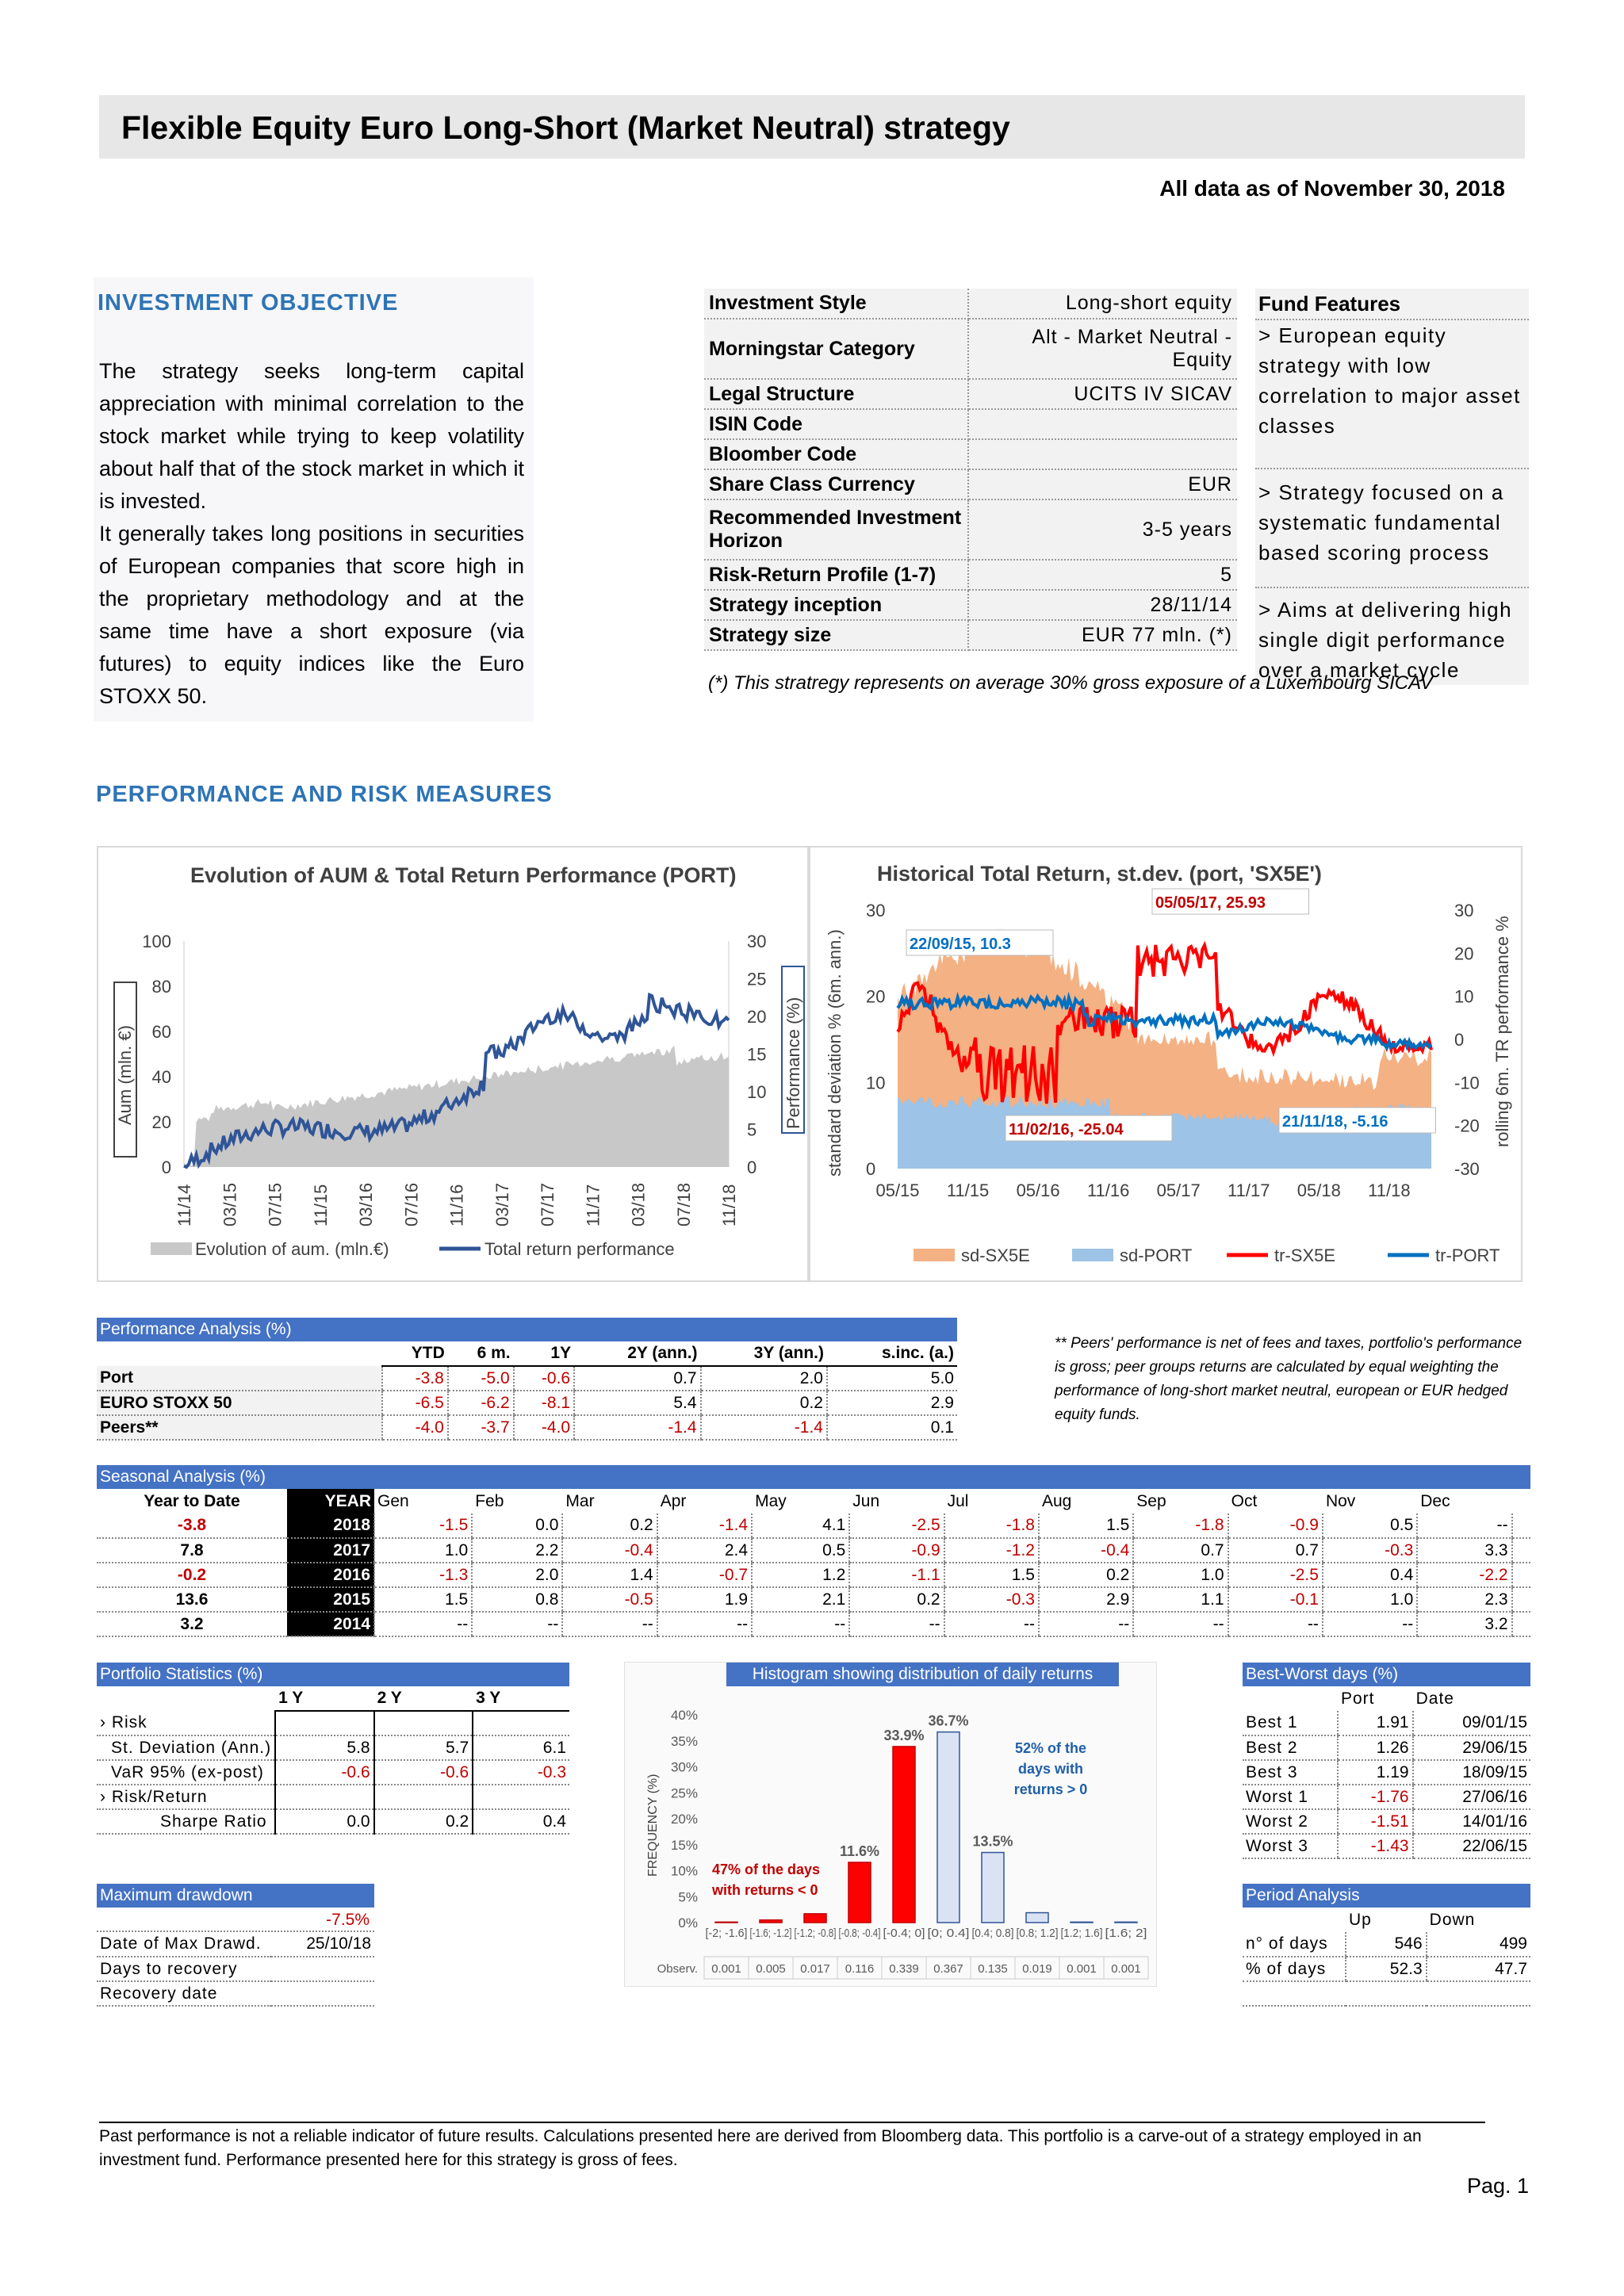 This screenshot has height=2296, width=1624. I want to click on info-row: Legal Structure UCITS IV SICAV, so click(970, 394).